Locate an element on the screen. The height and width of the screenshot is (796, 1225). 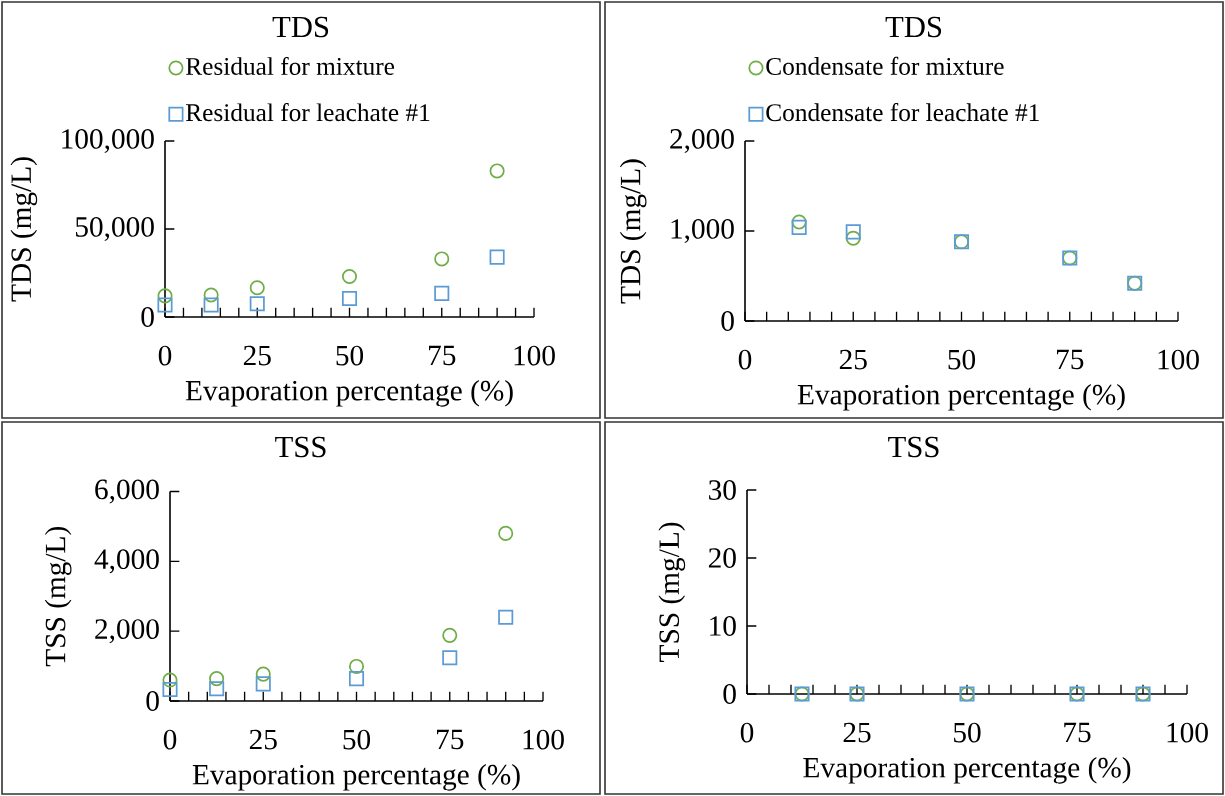
y-tick-label: 4,000 is located at coordinates (126, 561).